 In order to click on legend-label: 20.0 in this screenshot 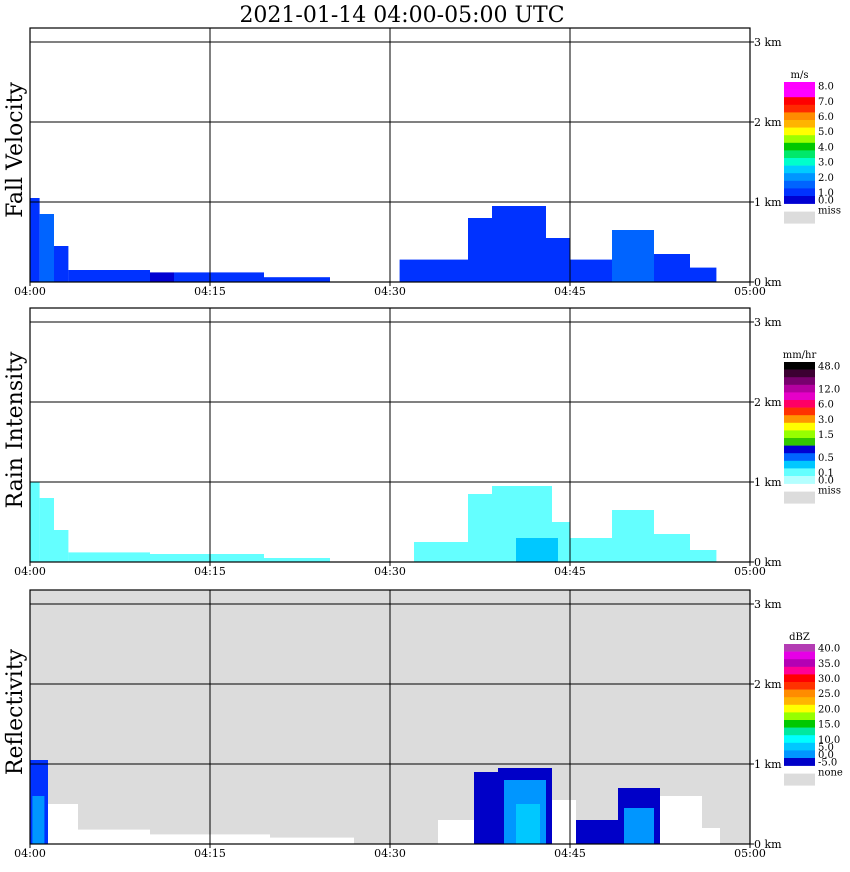, I will do `click(829, 709)`.